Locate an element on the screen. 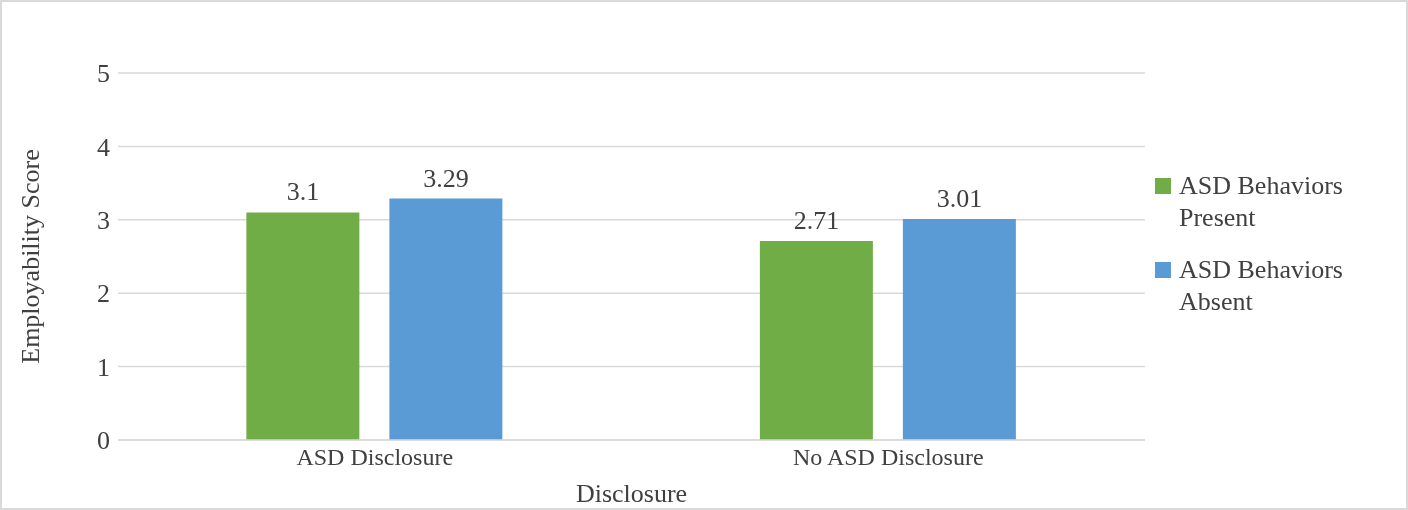  legend-label: ASD Behaviors Present is located at coordinates (1261, 202).